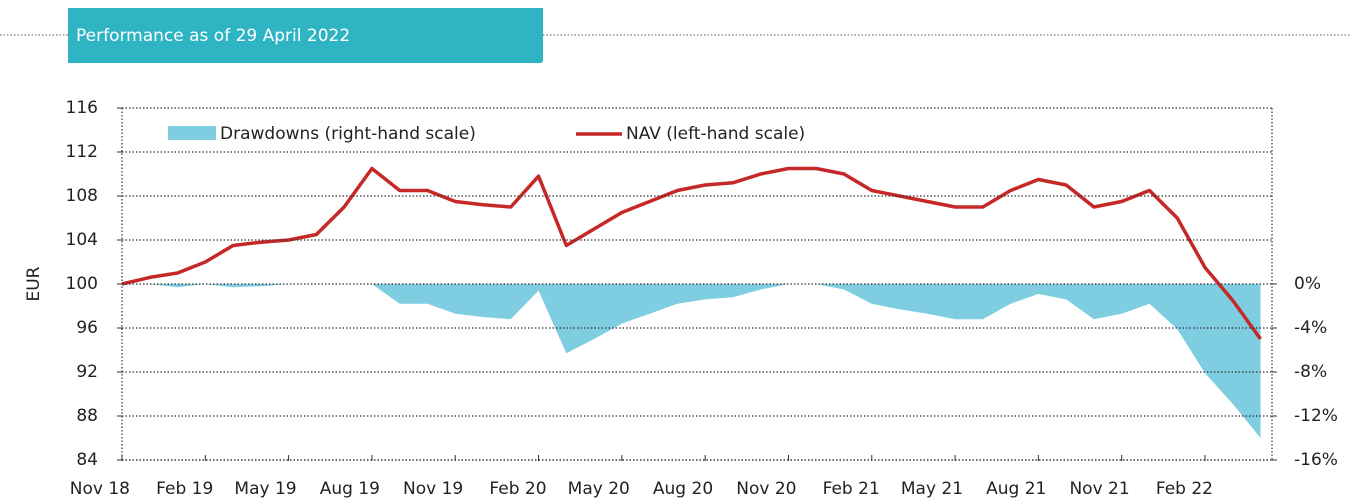  What do you see at coordinates (433, 489) in the screenshot?
I see `x-tick-label: Nov 19` at bounding box center [433, 489].